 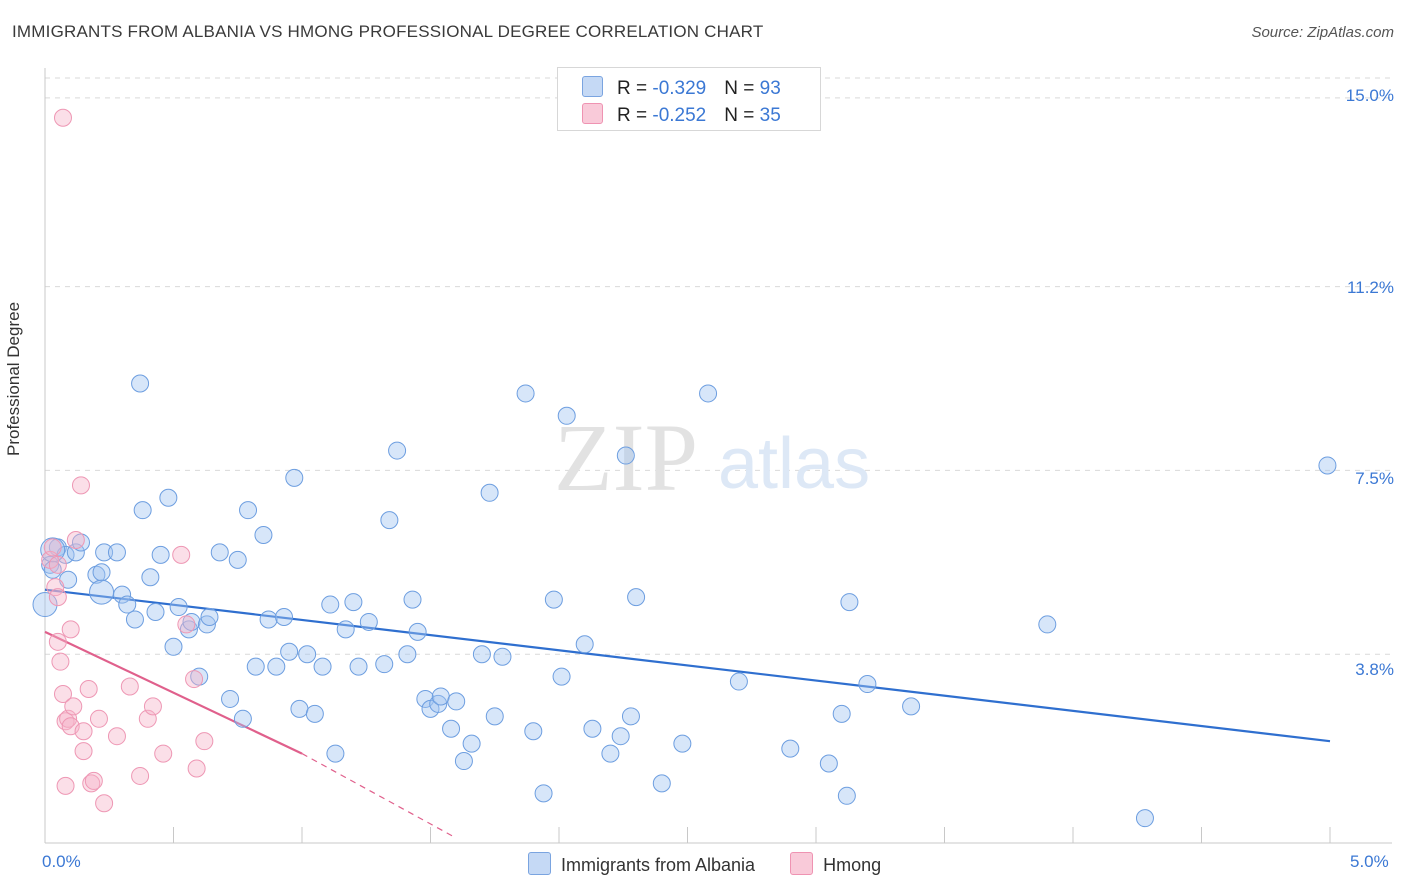 What do you see at coordinates (61, 861) in the screenshot?
I see `x-tick-label: 0.0%` at bounding box center [61, 861].